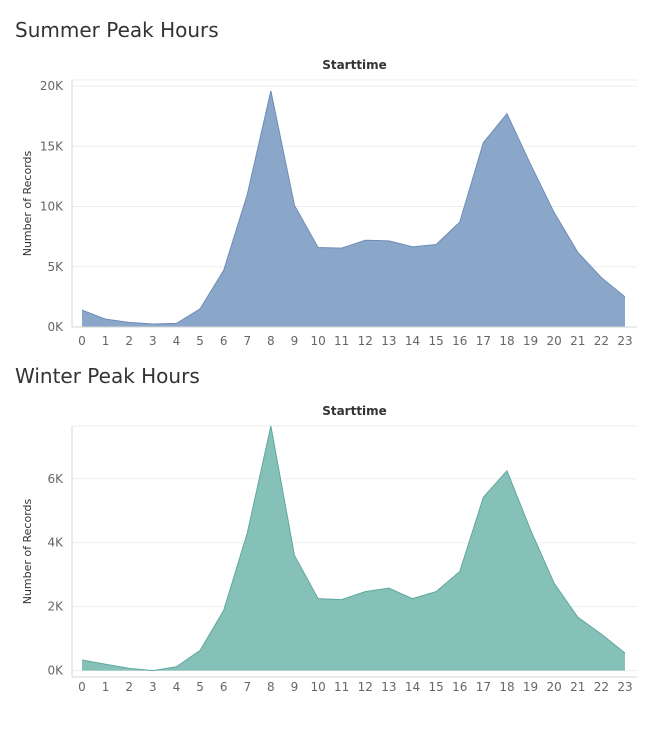 The height and width of the screenshot is (741, 647). I want to click on winter-x-tick-label: 23, so click(624, 687).